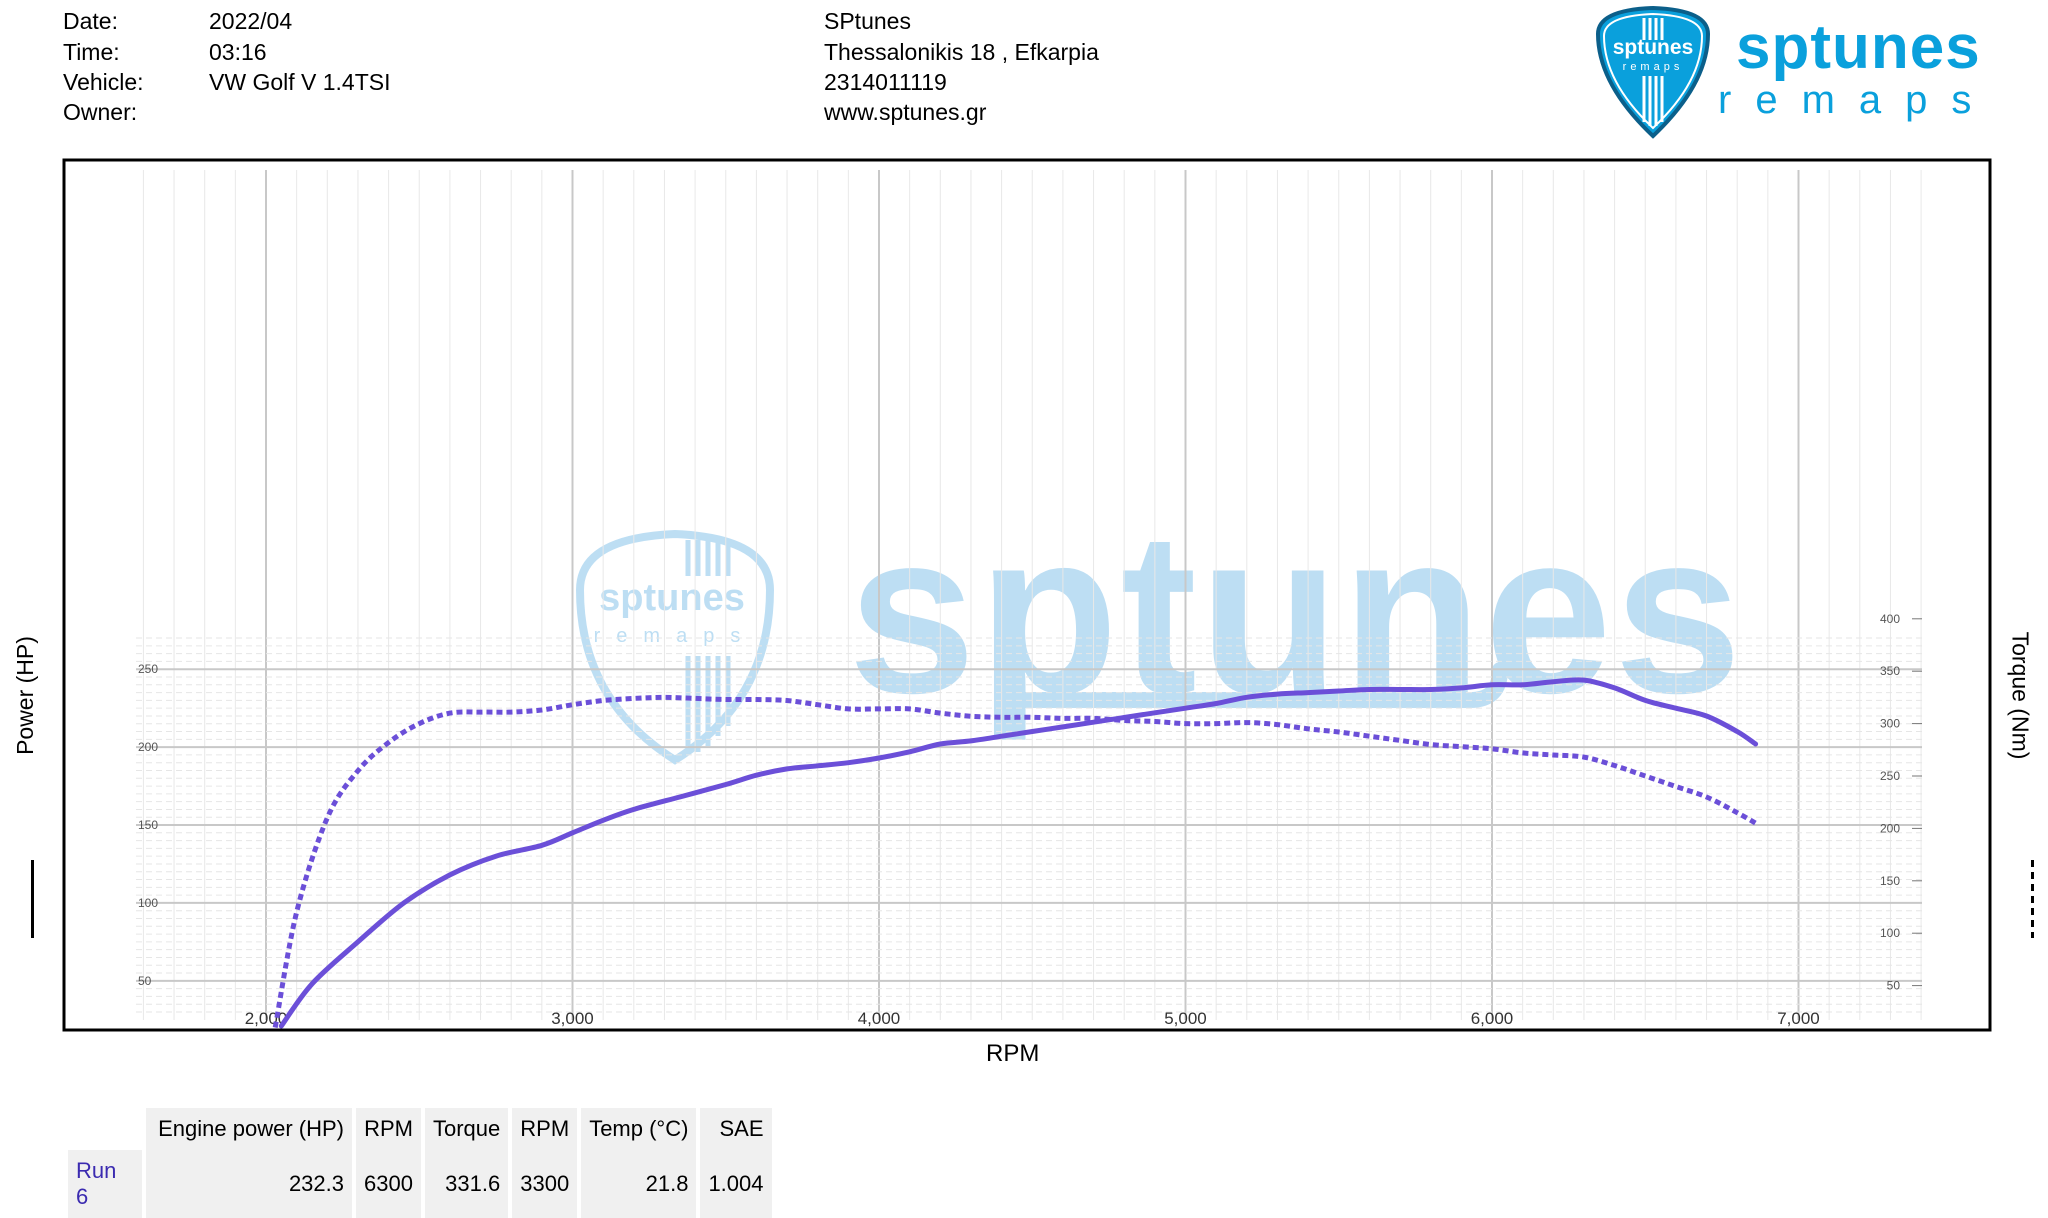 This screenshot has height=1218, width=2048. Describe the element at coordinates (1890, 881) in the screenshot. I see `y-right-tick-label: 150` at that location.